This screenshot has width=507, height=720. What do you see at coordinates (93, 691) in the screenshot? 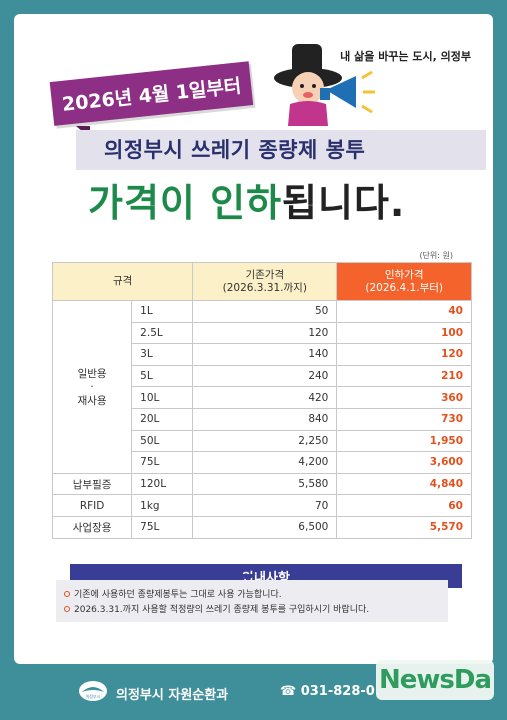
I see `city-emblem-icon: 의정부시` at bounding box center [93, 691].